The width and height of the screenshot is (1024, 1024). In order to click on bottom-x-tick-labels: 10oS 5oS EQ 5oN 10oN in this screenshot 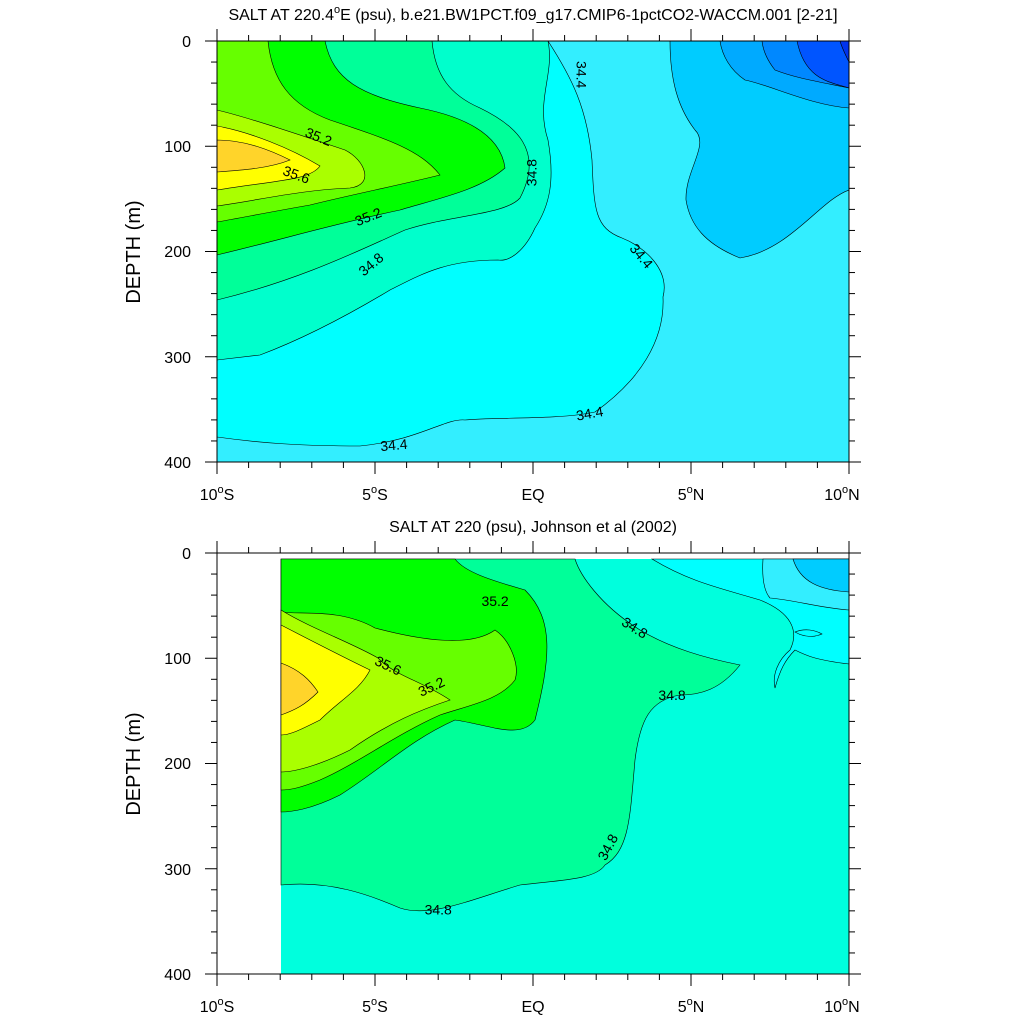, I will do `click(530, 1006)`.